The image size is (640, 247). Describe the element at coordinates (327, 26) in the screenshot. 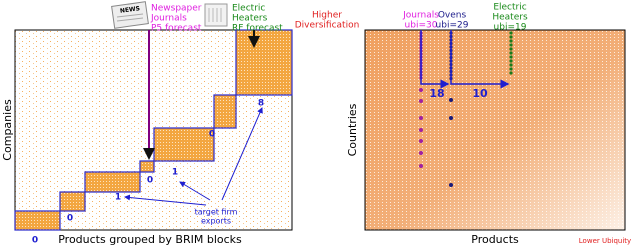

I see `diversification-note: Diversification` at that location.